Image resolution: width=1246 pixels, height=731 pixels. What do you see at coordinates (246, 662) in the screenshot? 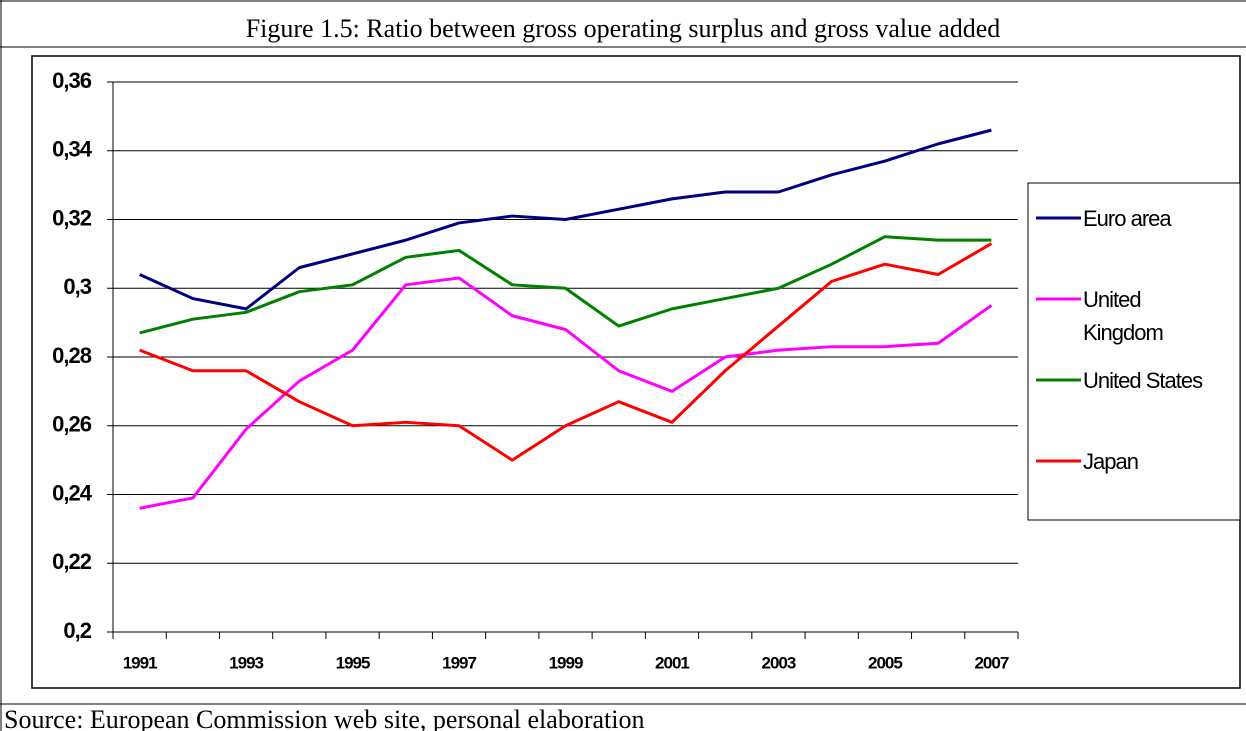
I see `x-tick-label: 1993` at bounding box center [246, 662].